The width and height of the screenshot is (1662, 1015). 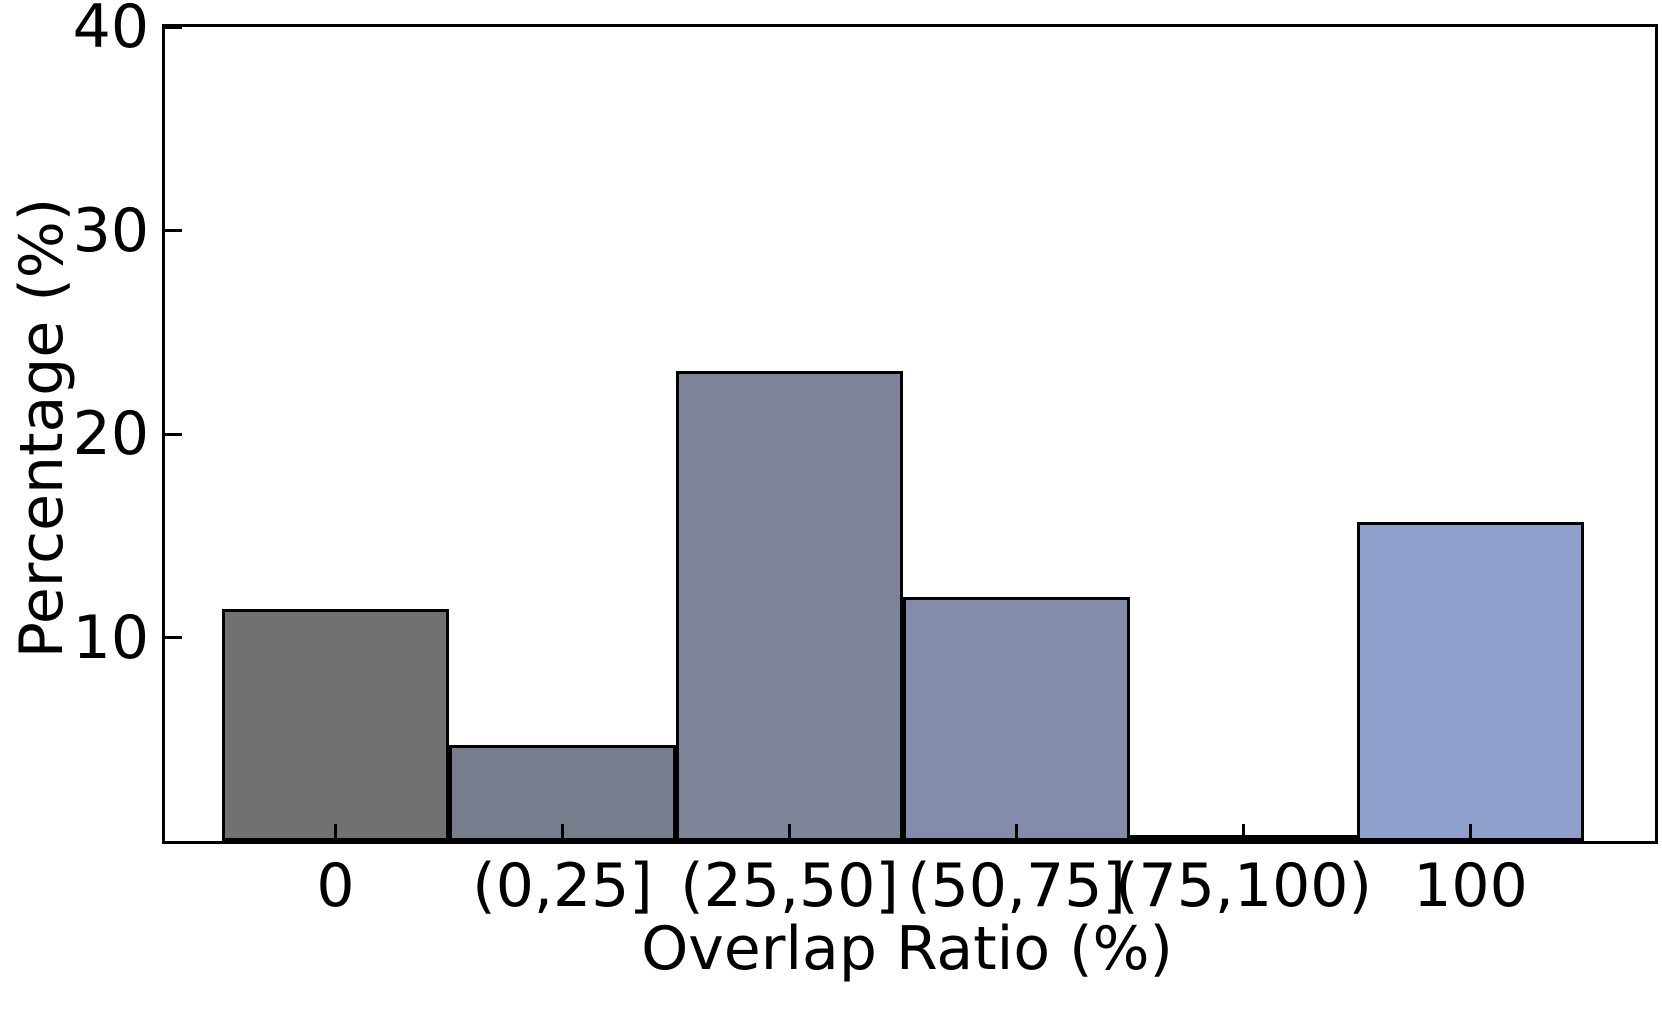 I want to click on y-tick-label: 40, so click(x=110, y=31).